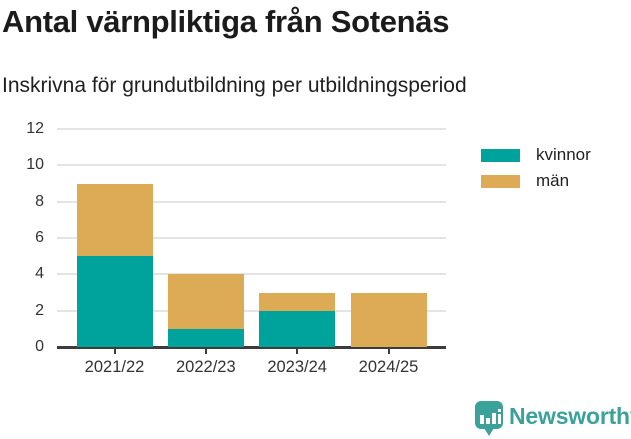 This screenshot has width=631, height=439. What do you see at coordinates (500, 181) in the screenshot?
I see `legend-swatch-man` at bounding box center [500, 181].